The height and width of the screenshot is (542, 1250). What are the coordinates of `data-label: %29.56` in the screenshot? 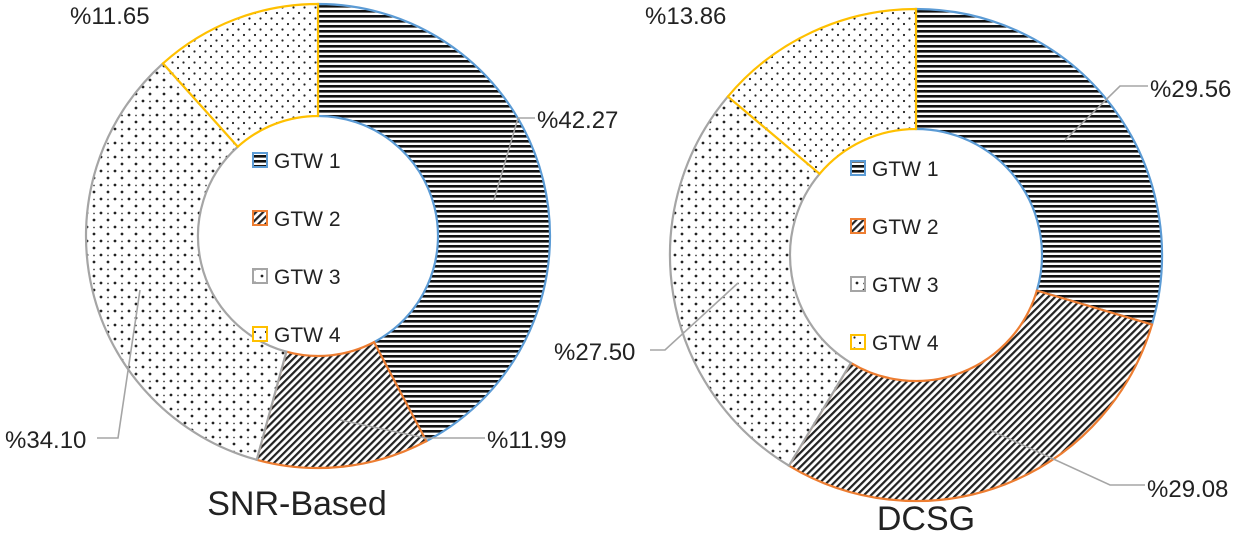 It's located at (1190, 89).